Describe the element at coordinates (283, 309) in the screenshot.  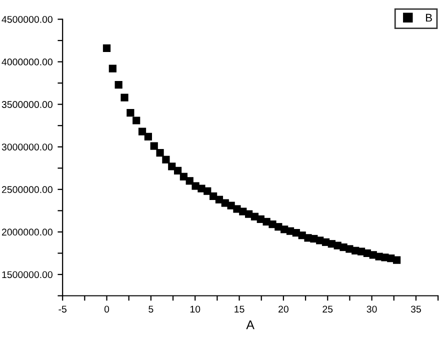
I see `x-tick-label: 20` at that location.